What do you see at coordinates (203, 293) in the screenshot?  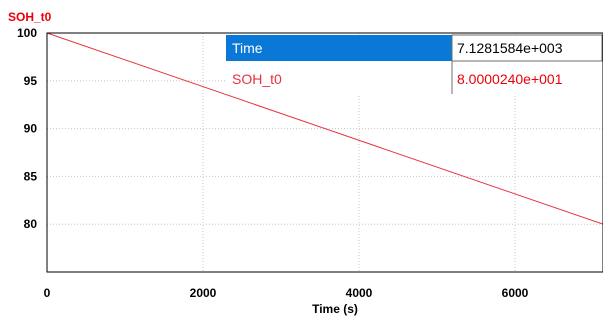 I see `x-tick-label: 2000` at bounding box center [203, 293].